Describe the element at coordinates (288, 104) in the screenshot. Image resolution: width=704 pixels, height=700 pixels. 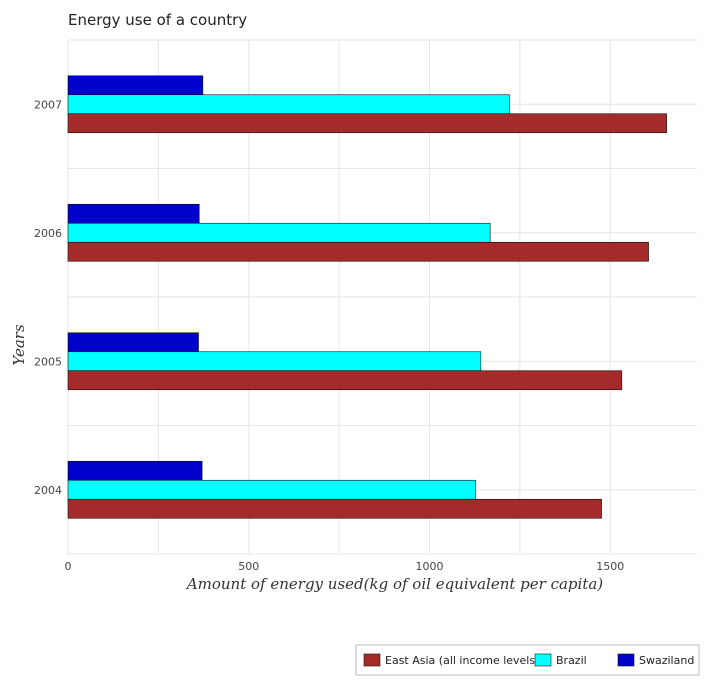
I see `bar-brazil-2007` at that location.